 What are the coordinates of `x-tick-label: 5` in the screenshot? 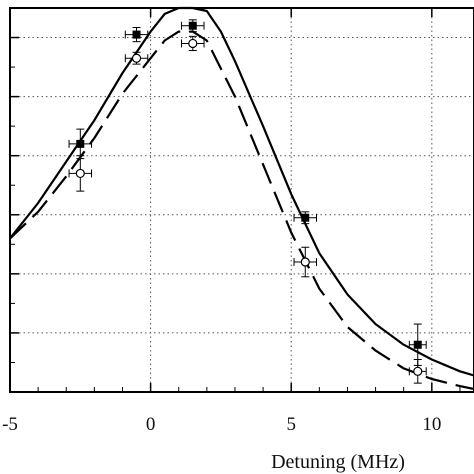 It's located at (291, 424).